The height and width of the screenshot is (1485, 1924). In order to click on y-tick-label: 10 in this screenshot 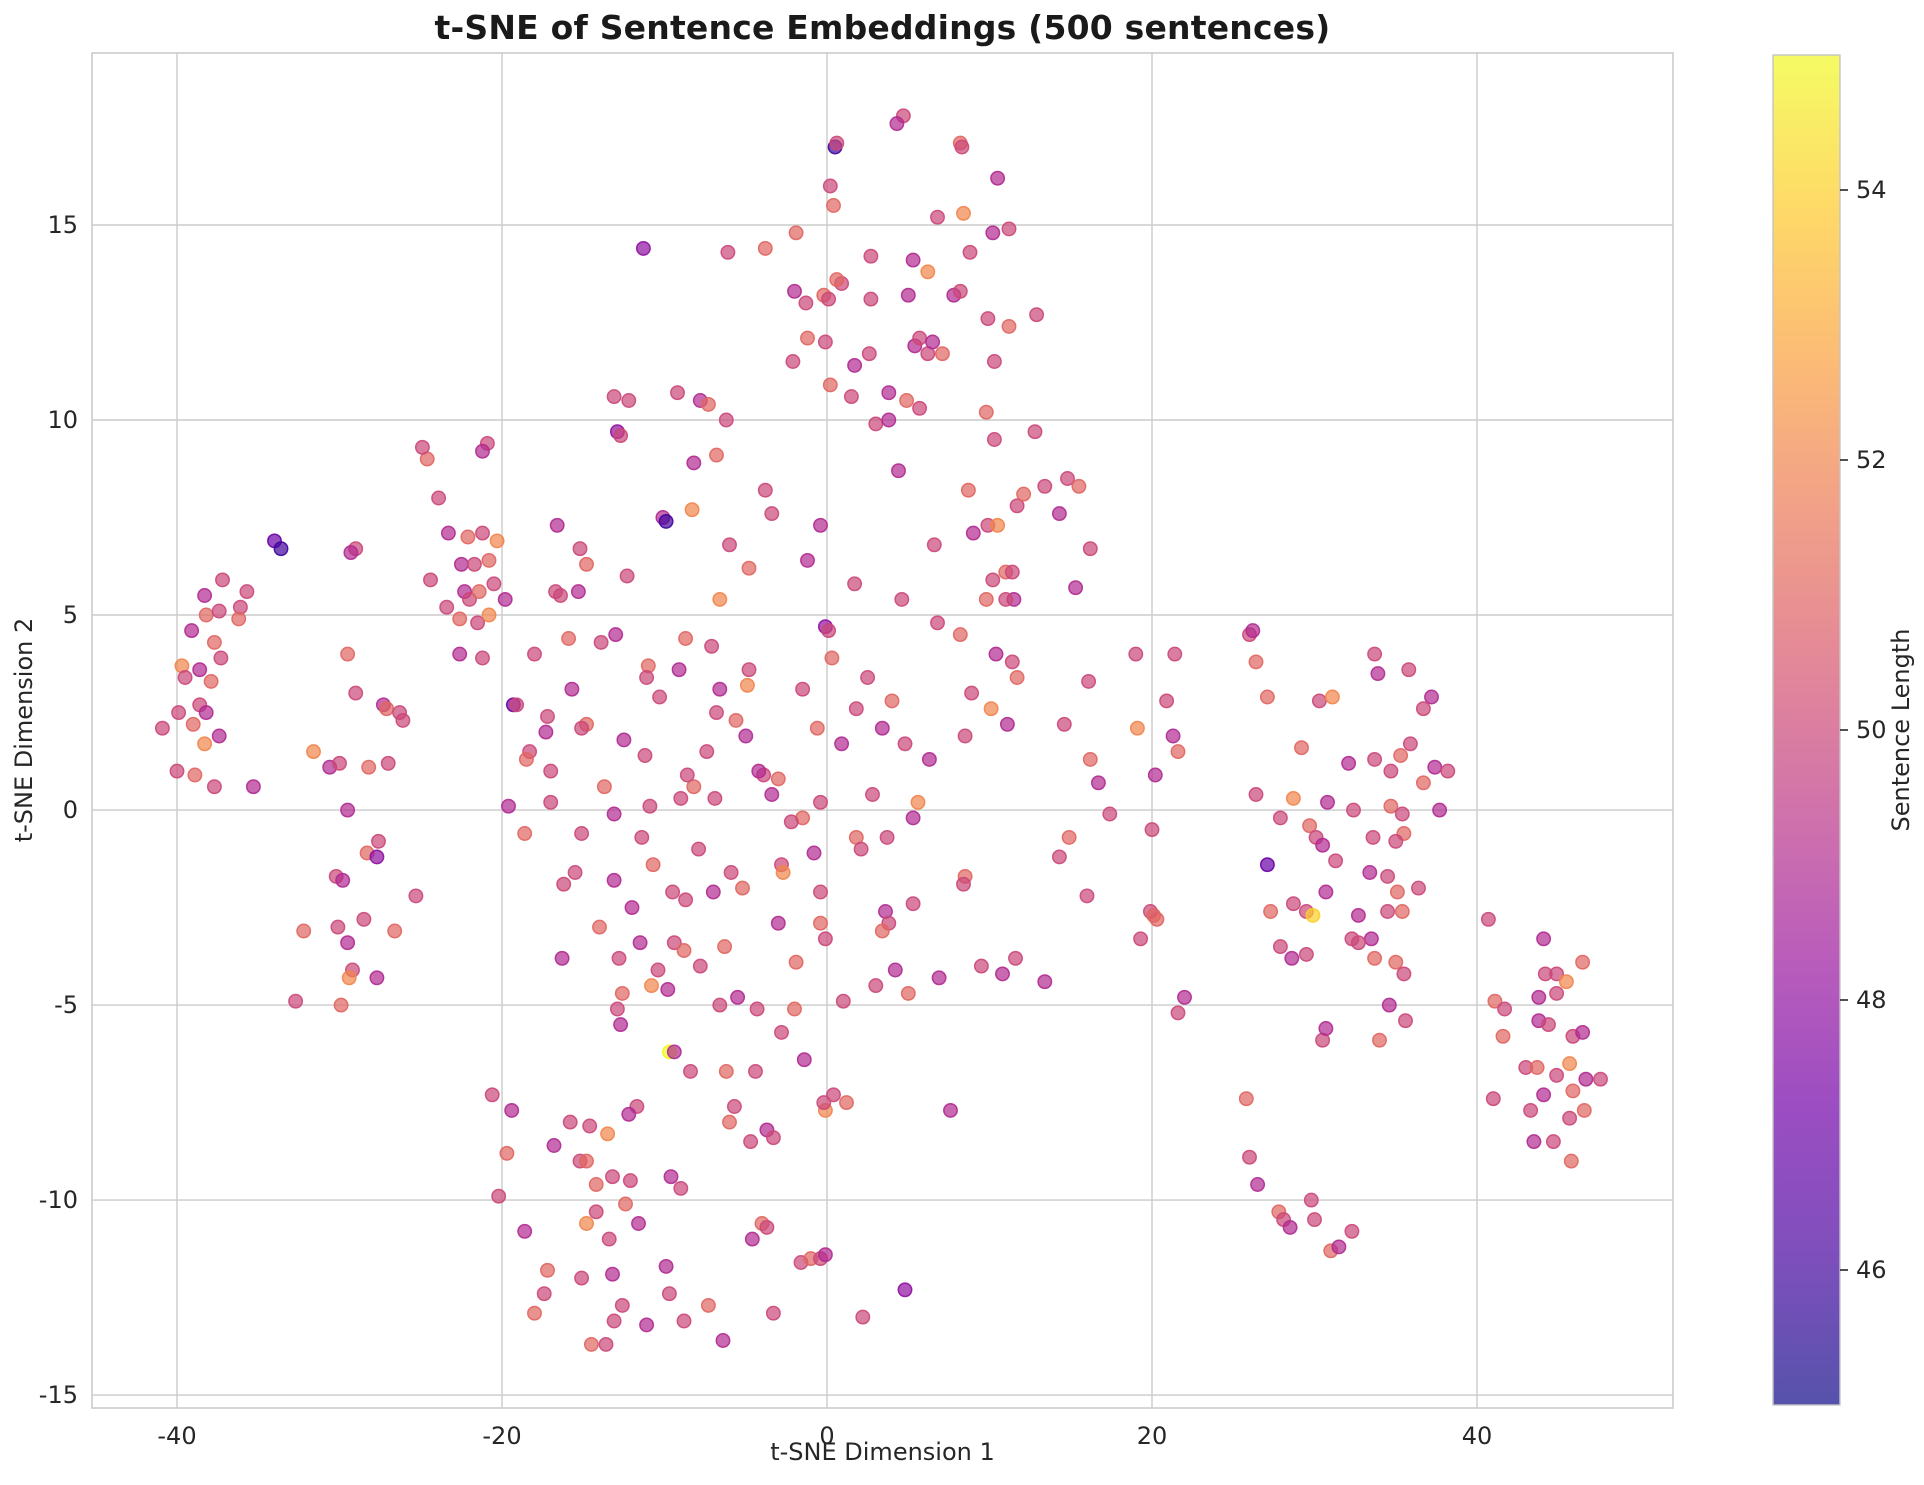, I will do `click(62, 420)`.